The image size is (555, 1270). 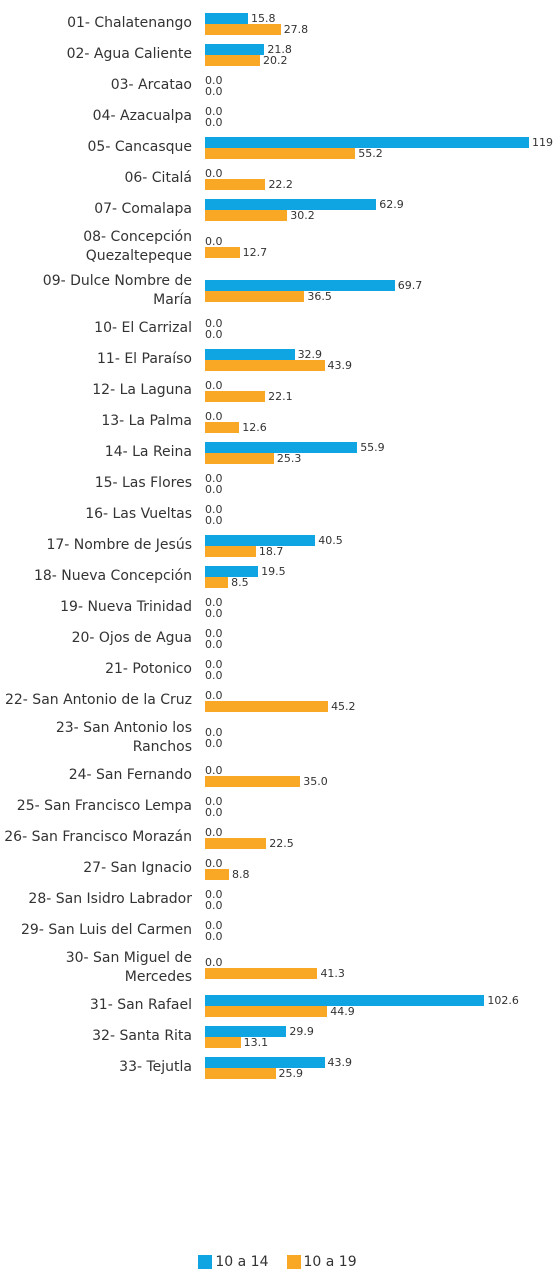 I want to click on bar-group: 0.0 8.8, so click(x=227, y=869).